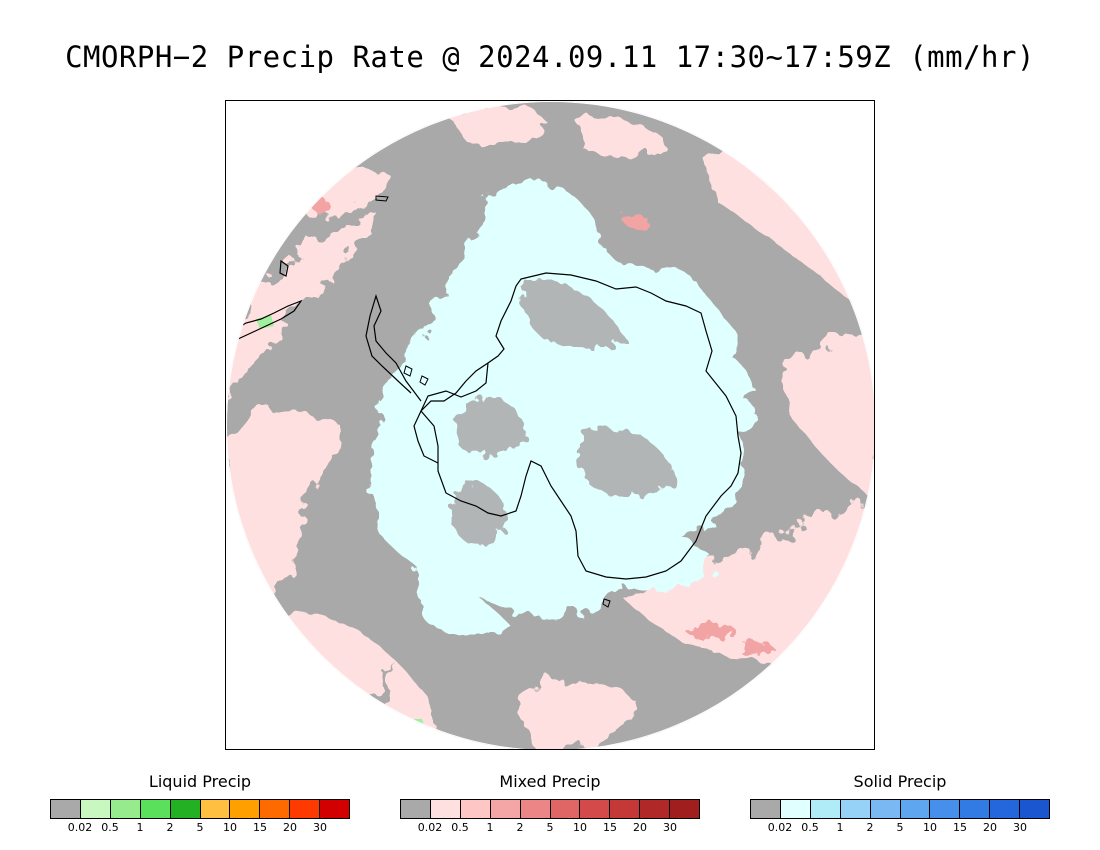 The width and height of the screenshot is (1100, 850). I want to click on antarctic-peninsula-coastline, so click(427, 379).